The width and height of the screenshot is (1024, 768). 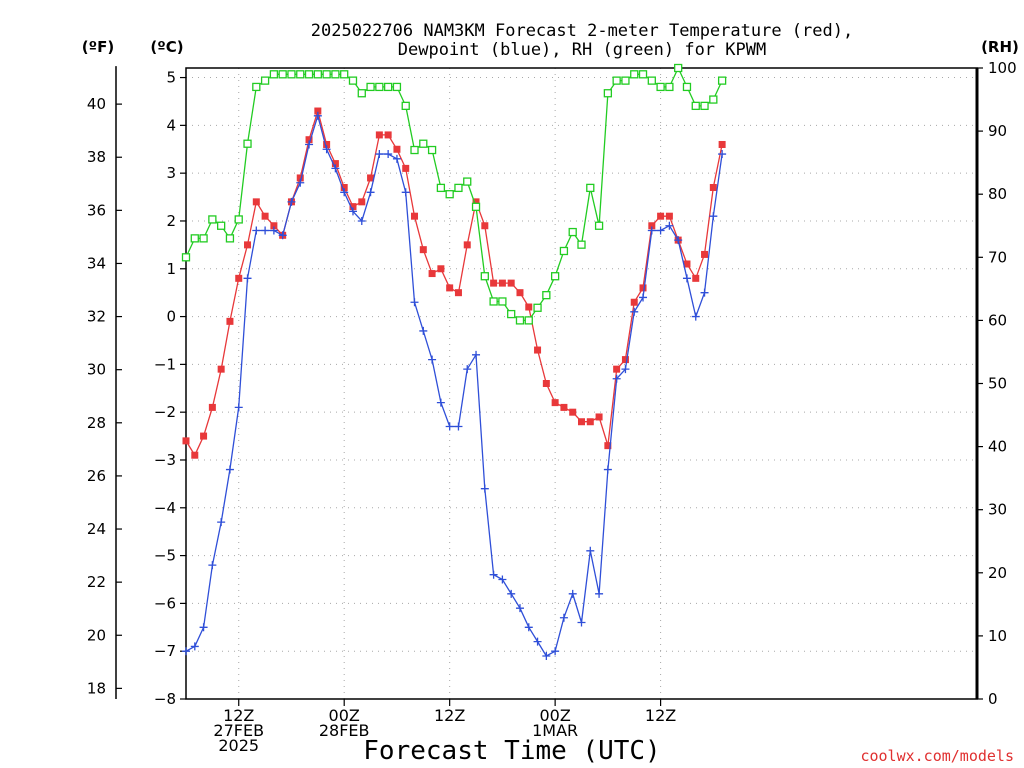 What do you see at coordinates (238, 730) in the screenshot?
I see `x-tick-label: 27FEB` at bounding box center [238, 730].